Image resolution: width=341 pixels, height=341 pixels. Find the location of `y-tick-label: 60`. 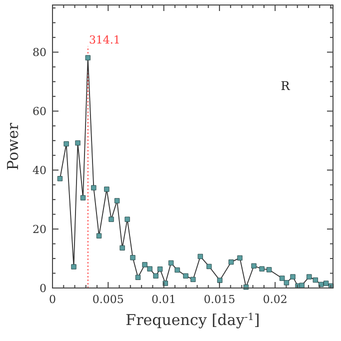

y-tick-label: 60 is located at coordinates (39, 111).